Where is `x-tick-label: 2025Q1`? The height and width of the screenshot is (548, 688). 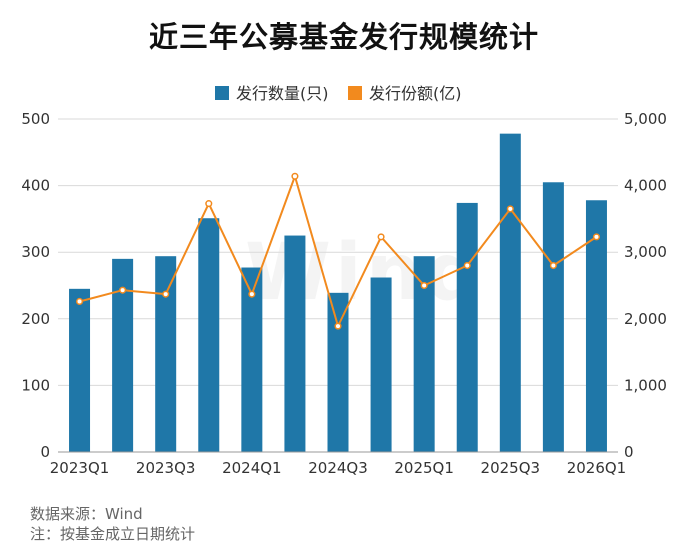 x-tick-label: 2025Q1 is located at coordinates (424, 468).